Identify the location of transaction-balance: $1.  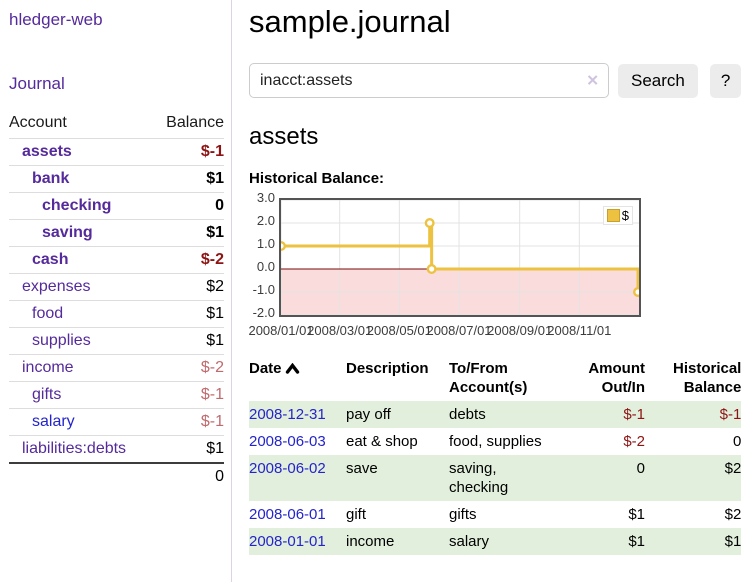
(733, 541).